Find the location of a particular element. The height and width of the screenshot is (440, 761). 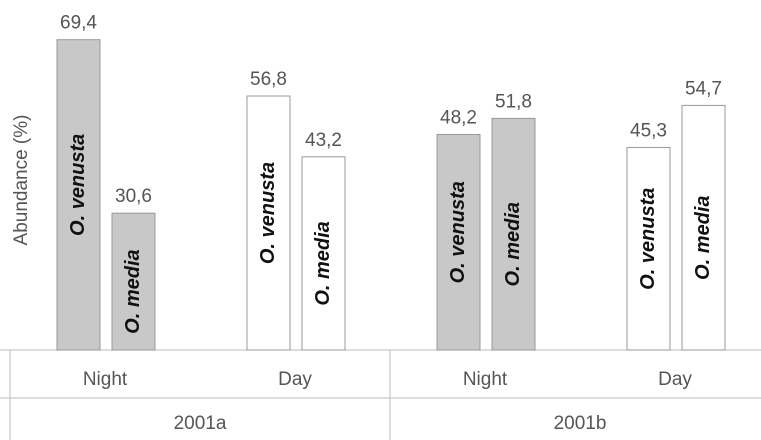

y-axis-label: Abundance (%) is located at coordinates (21, 180).